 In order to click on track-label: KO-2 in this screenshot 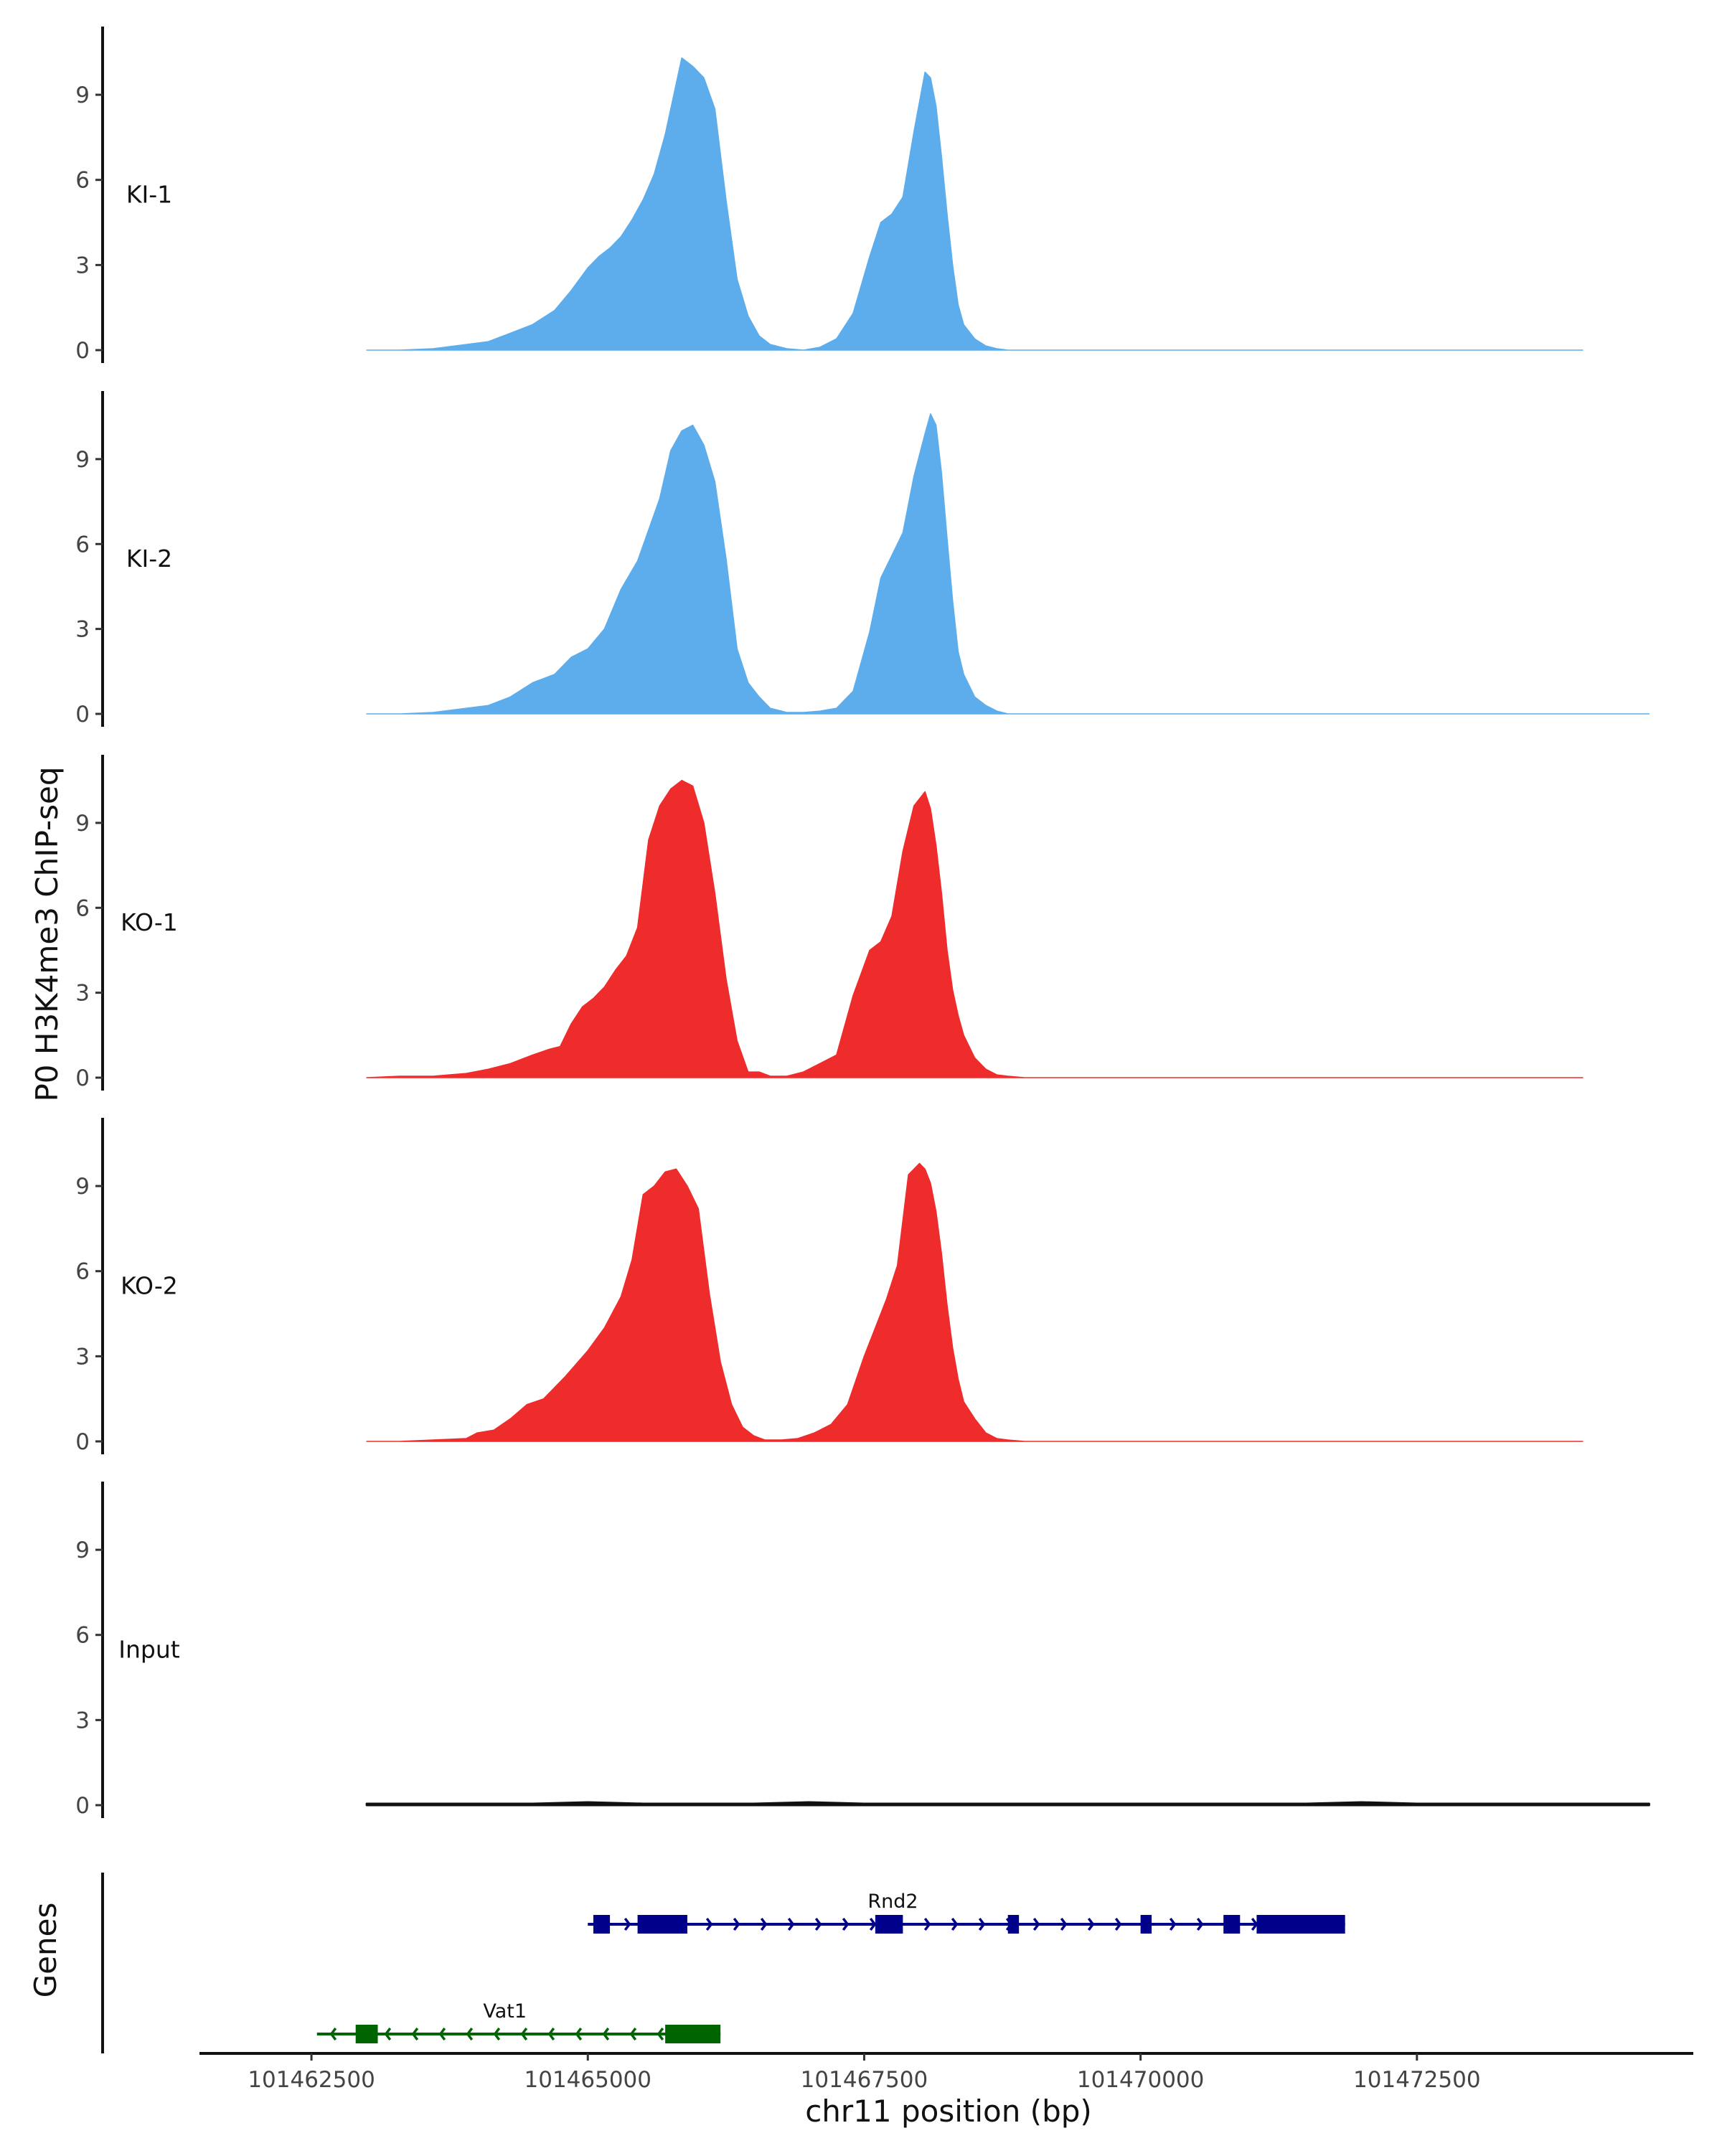, I will do `click(150, 1286)`.